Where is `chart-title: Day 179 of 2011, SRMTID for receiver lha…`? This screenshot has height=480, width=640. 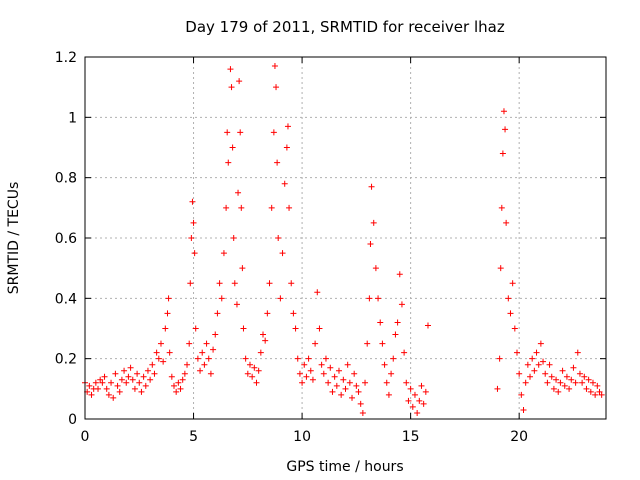
chart-title: Day 179 of 2011, SRMTID for receiver lha… is located at coordinates (345, 27).